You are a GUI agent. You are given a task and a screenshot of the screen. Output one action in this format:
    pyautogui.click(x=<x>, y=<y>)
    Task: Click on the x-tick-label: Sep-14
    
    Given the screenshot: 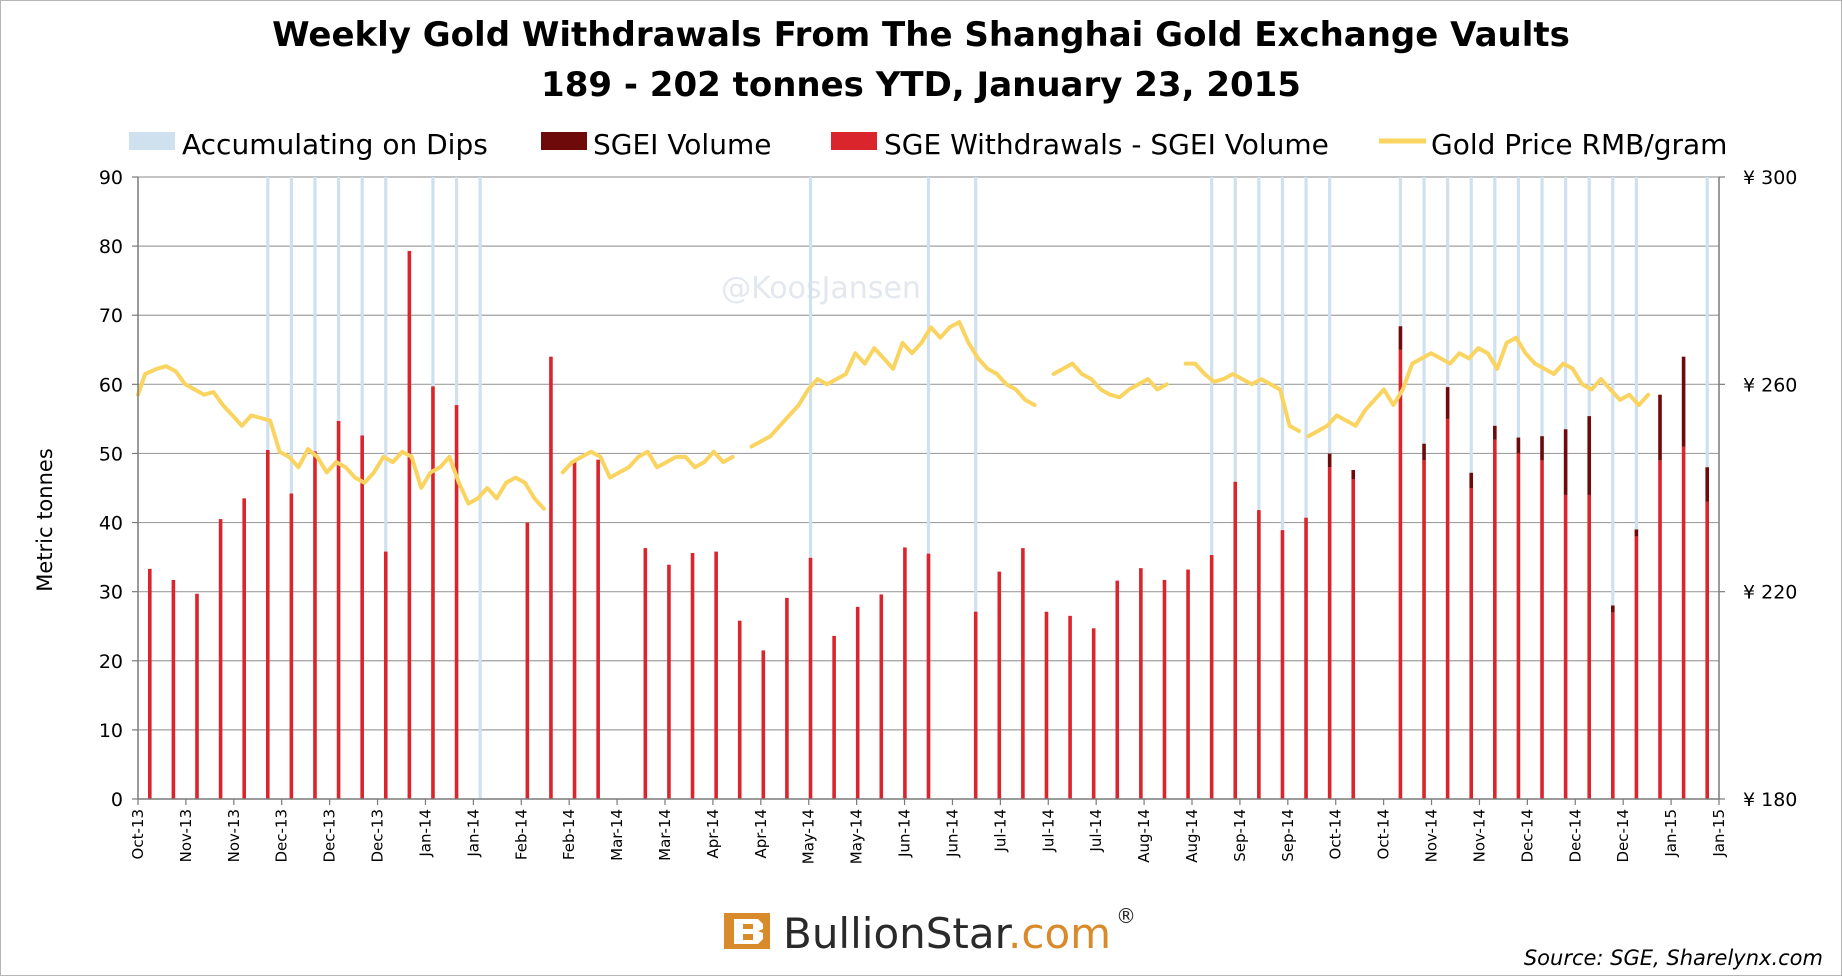 What is the action you would take?
    pyautogui.click(x=1288, y=835)
    